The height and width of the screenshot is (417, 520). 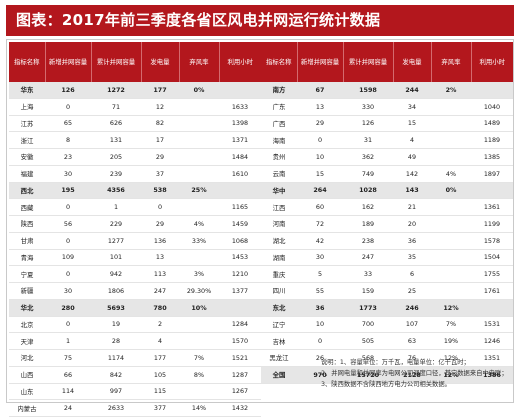 What do you see at coordinates (368, 140) in the screenshot?
I see `table-cell: 31` at bounding box center [368, 140].